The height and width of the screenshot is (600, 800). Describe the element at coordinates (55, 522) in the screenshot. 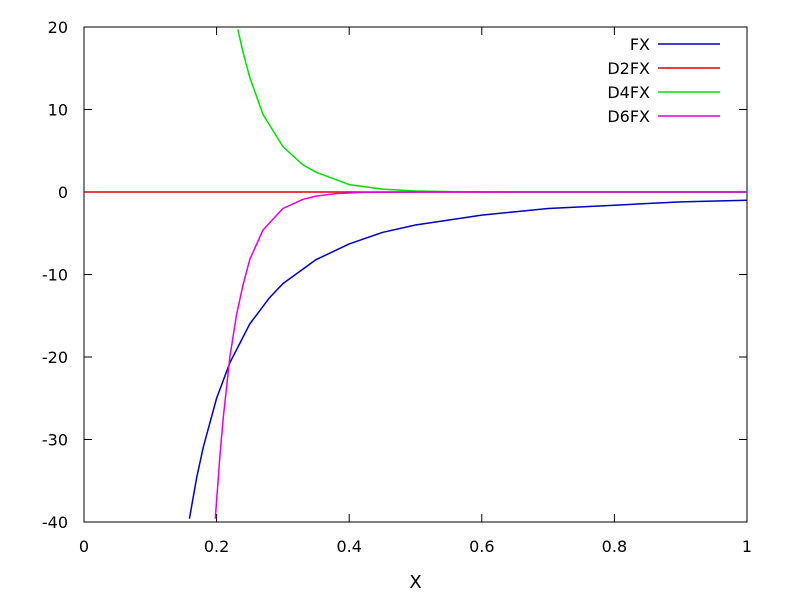

I see `y-tick-label: -40` at that location.